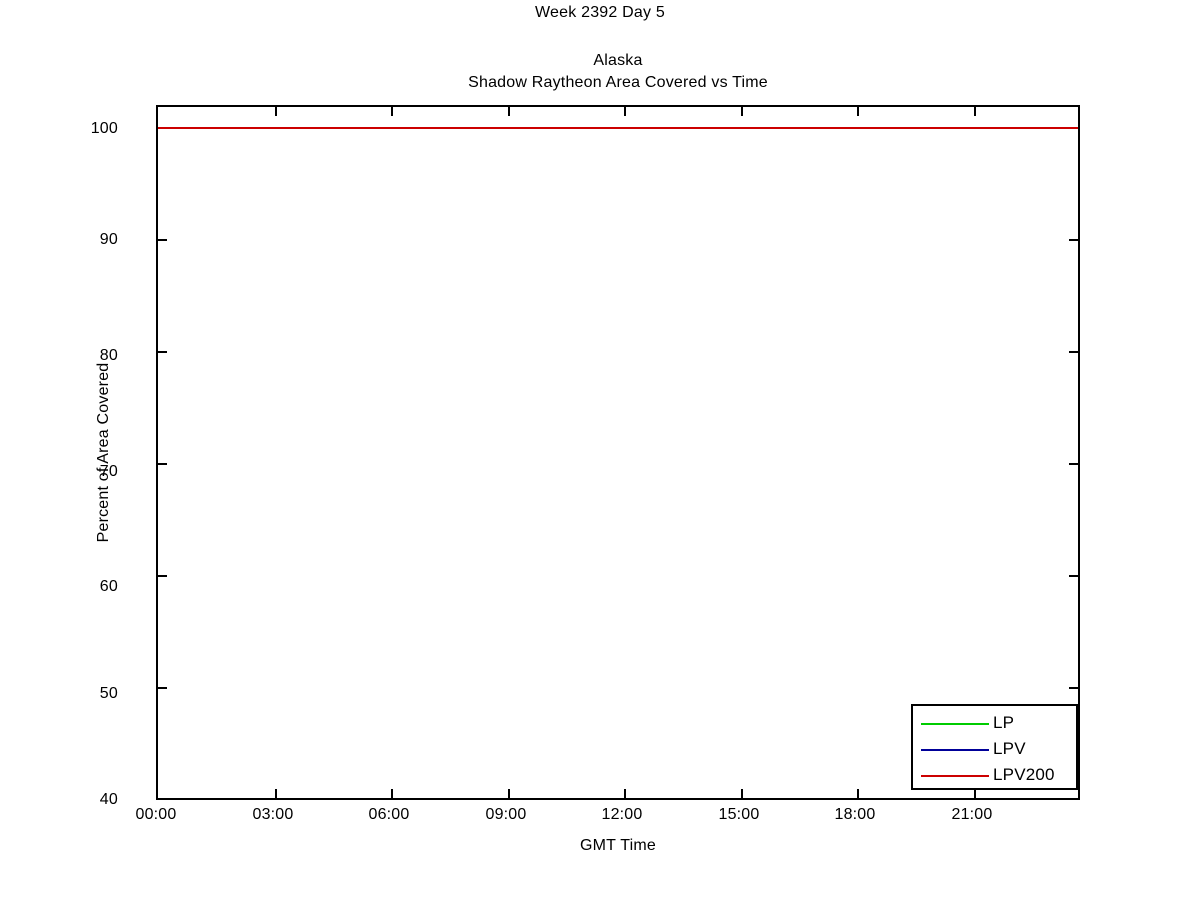 This screenshot has height=900, width=1200. Describe the element at coordinates (108, 239) in the screenshot. I see `y-tick-label-90: 90` at that location.